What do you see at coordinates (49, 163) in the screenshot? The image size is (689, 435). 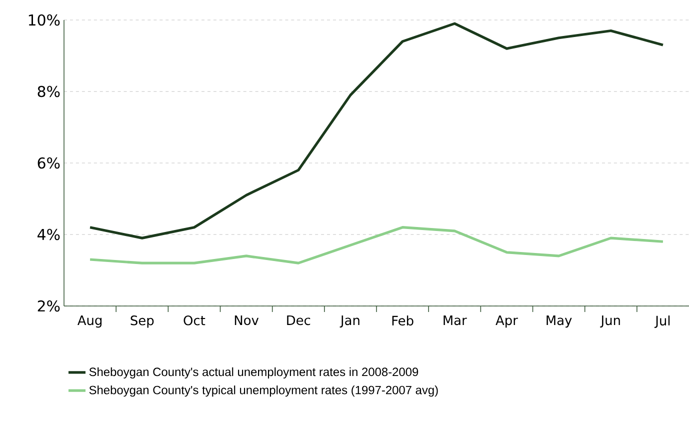 I see `y-tick-label: 6%` at bounding box center [49, 163].